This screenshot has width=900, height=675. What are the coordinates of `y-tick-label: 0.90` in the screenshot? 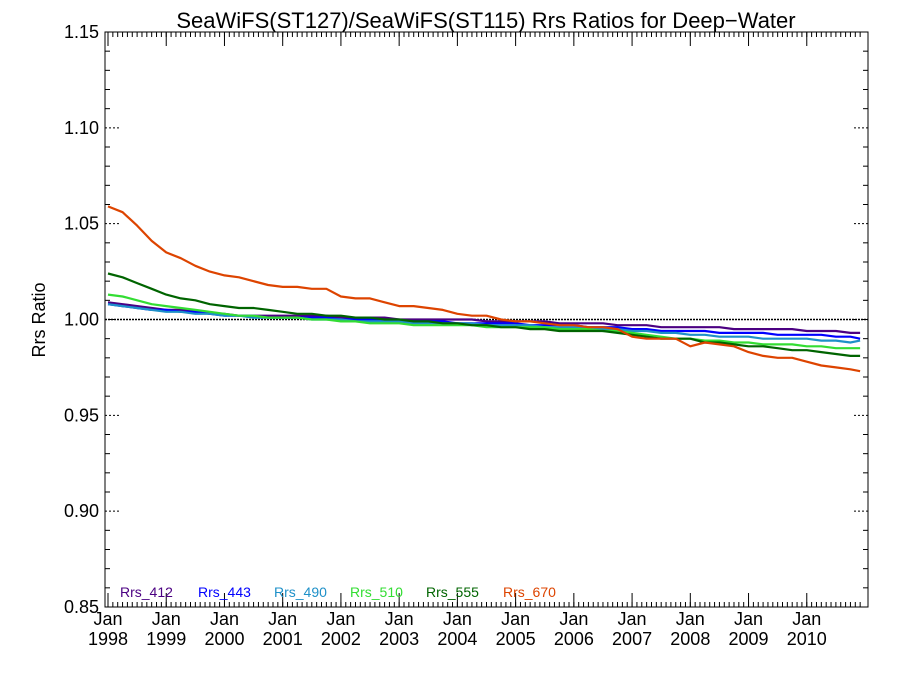 It's located at (81, 511).